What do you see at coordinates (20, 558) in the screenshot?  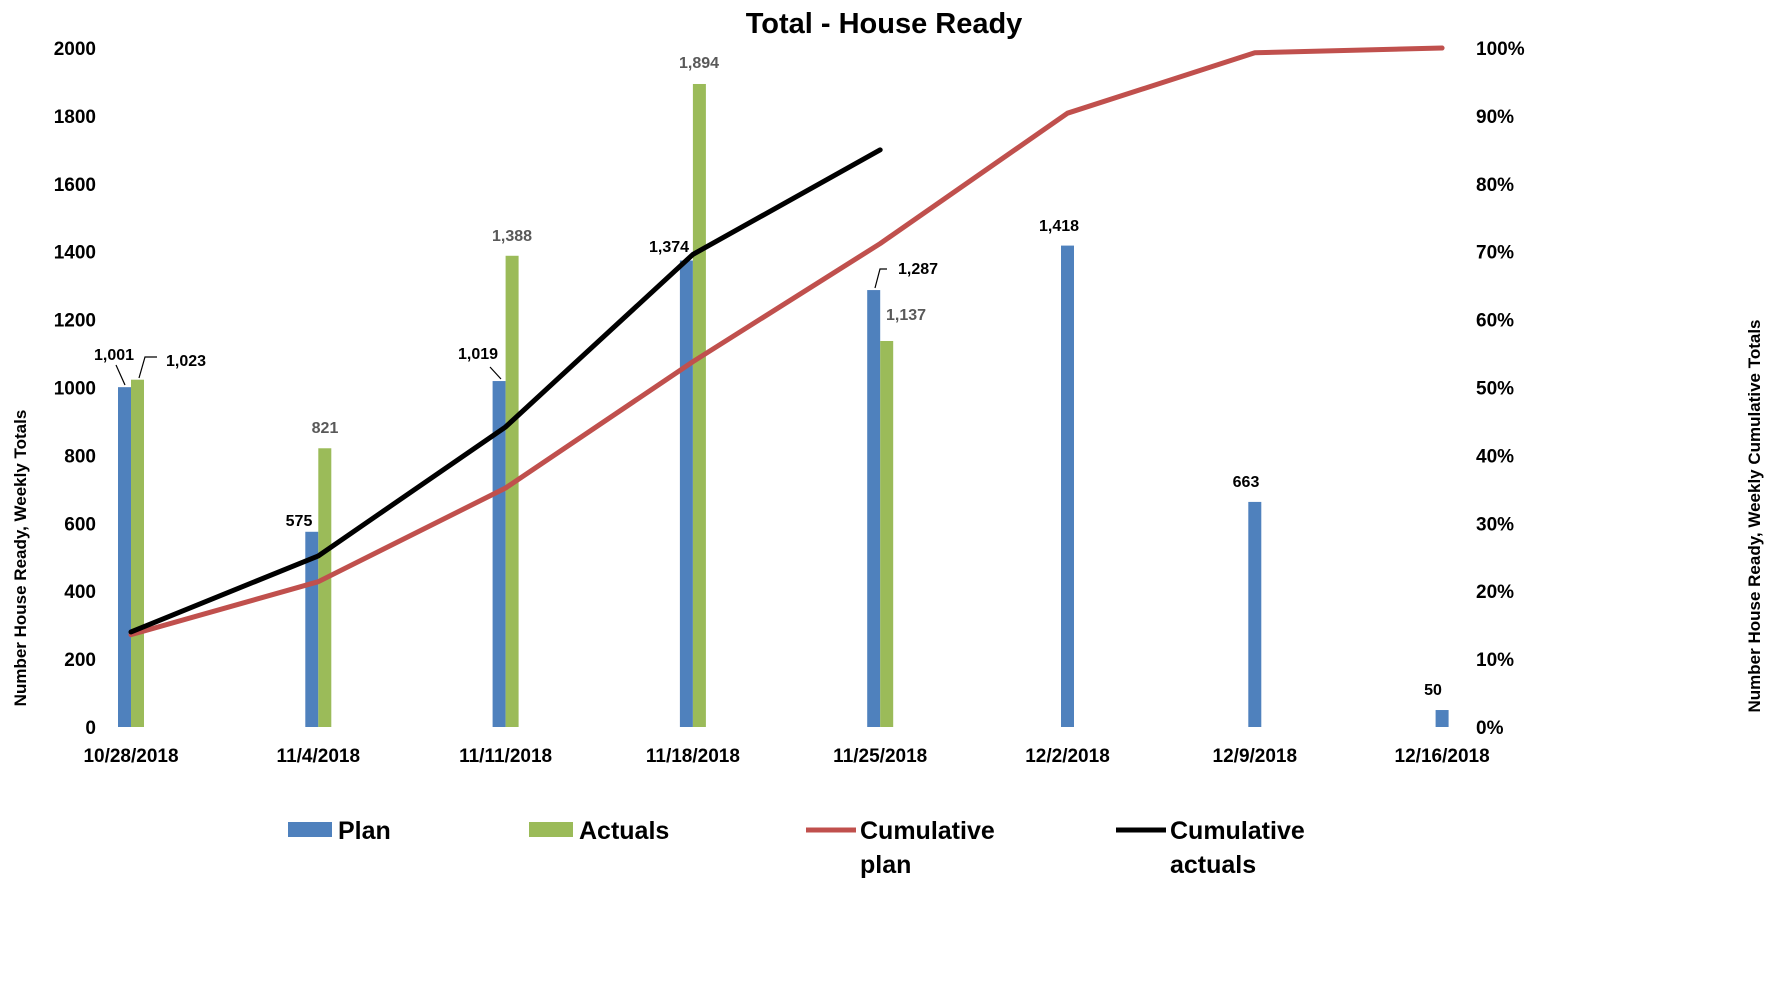 I see `y-axis-label: Number House Ready, Weekly Totals` at bounding box center [20, 558].